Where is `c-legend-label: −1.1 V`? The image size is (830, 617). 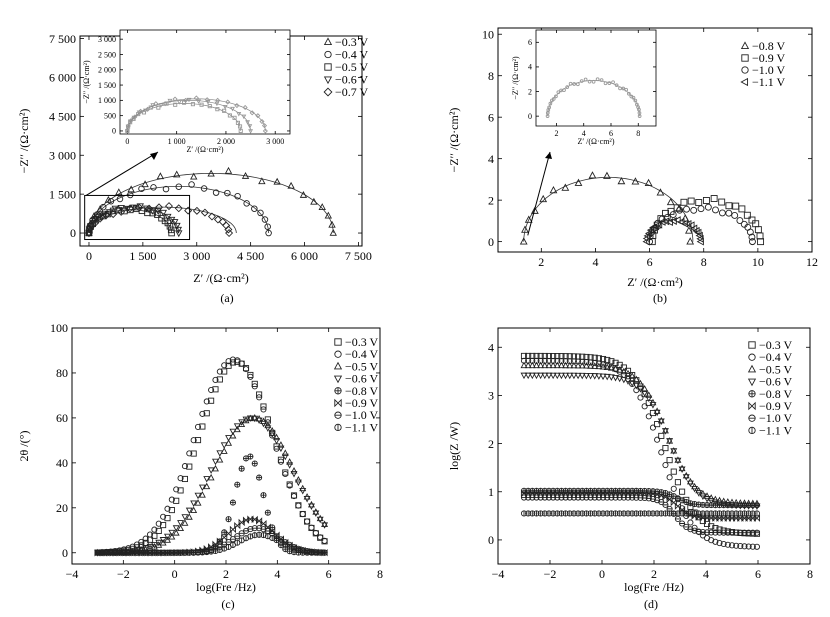 c-legend-label: −1.1 V is located at coordinates (362, 427).